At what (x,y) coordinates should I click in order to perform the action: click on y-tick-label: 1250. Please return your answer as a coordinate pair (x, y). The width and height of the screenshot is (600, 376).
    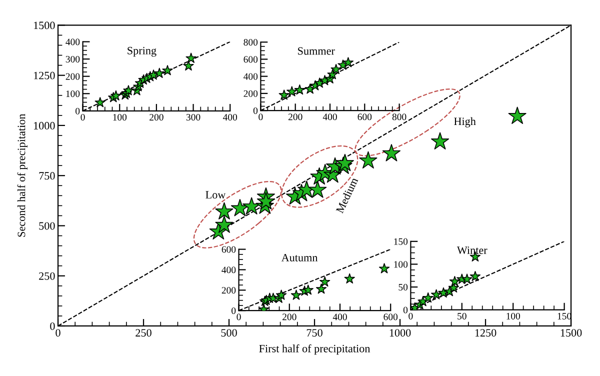
    Looking at the image, I should click on (44, 76).